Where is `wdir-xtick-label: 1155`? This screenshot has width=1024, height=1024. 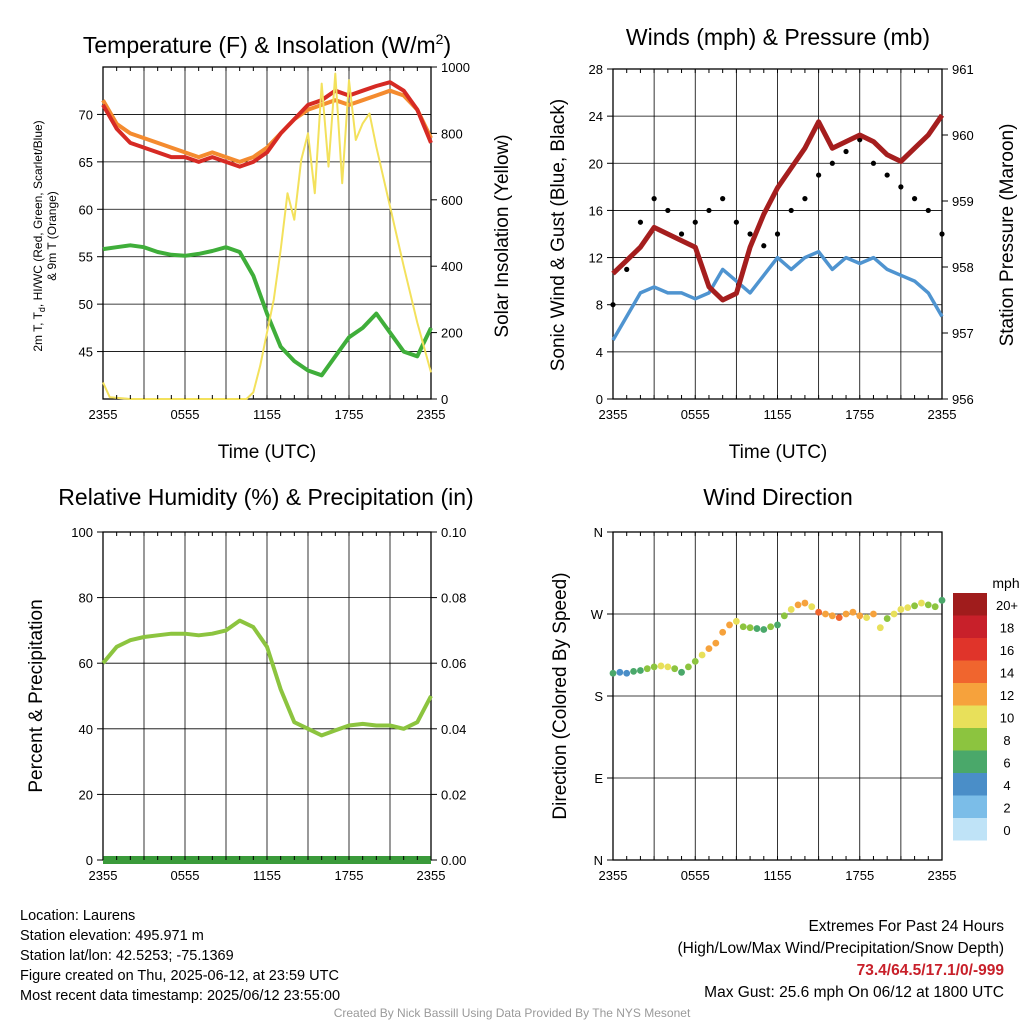
wdir-xtick-label: 1155 is located at coordinates (778, 875).